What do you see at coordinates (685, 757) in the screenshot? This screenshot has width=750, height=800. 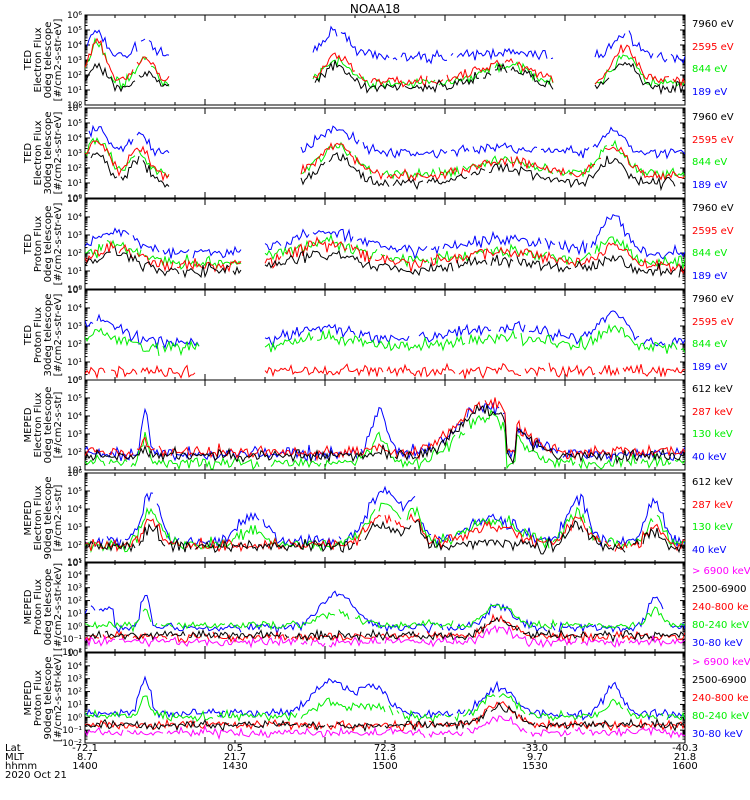 I see `x-tick-mlt: 21.8` at bounding box center [685, 757].